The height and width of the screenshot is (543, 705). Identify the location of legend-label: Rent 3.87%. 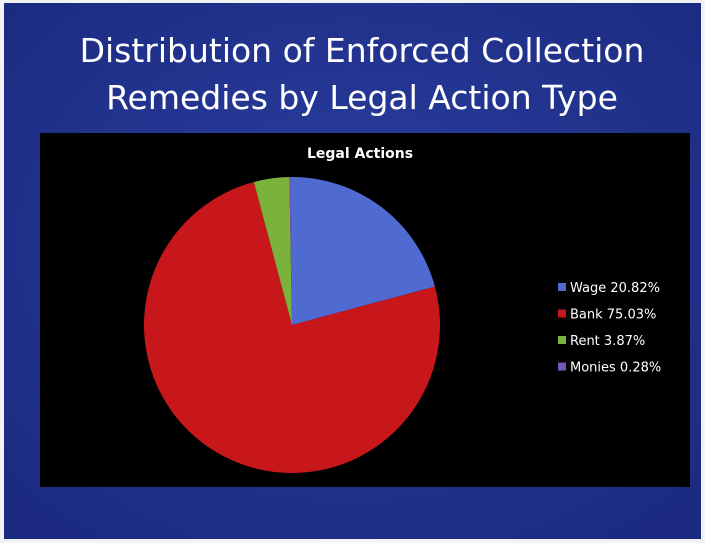
(607, 341).